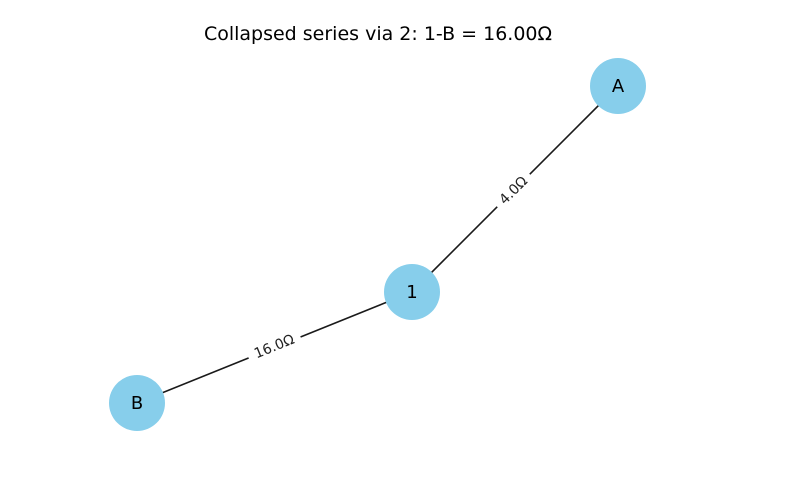 Image resolution: width=807 pixels, height=489 pixels. I want to click on node-1: 1, so click(412, 292).